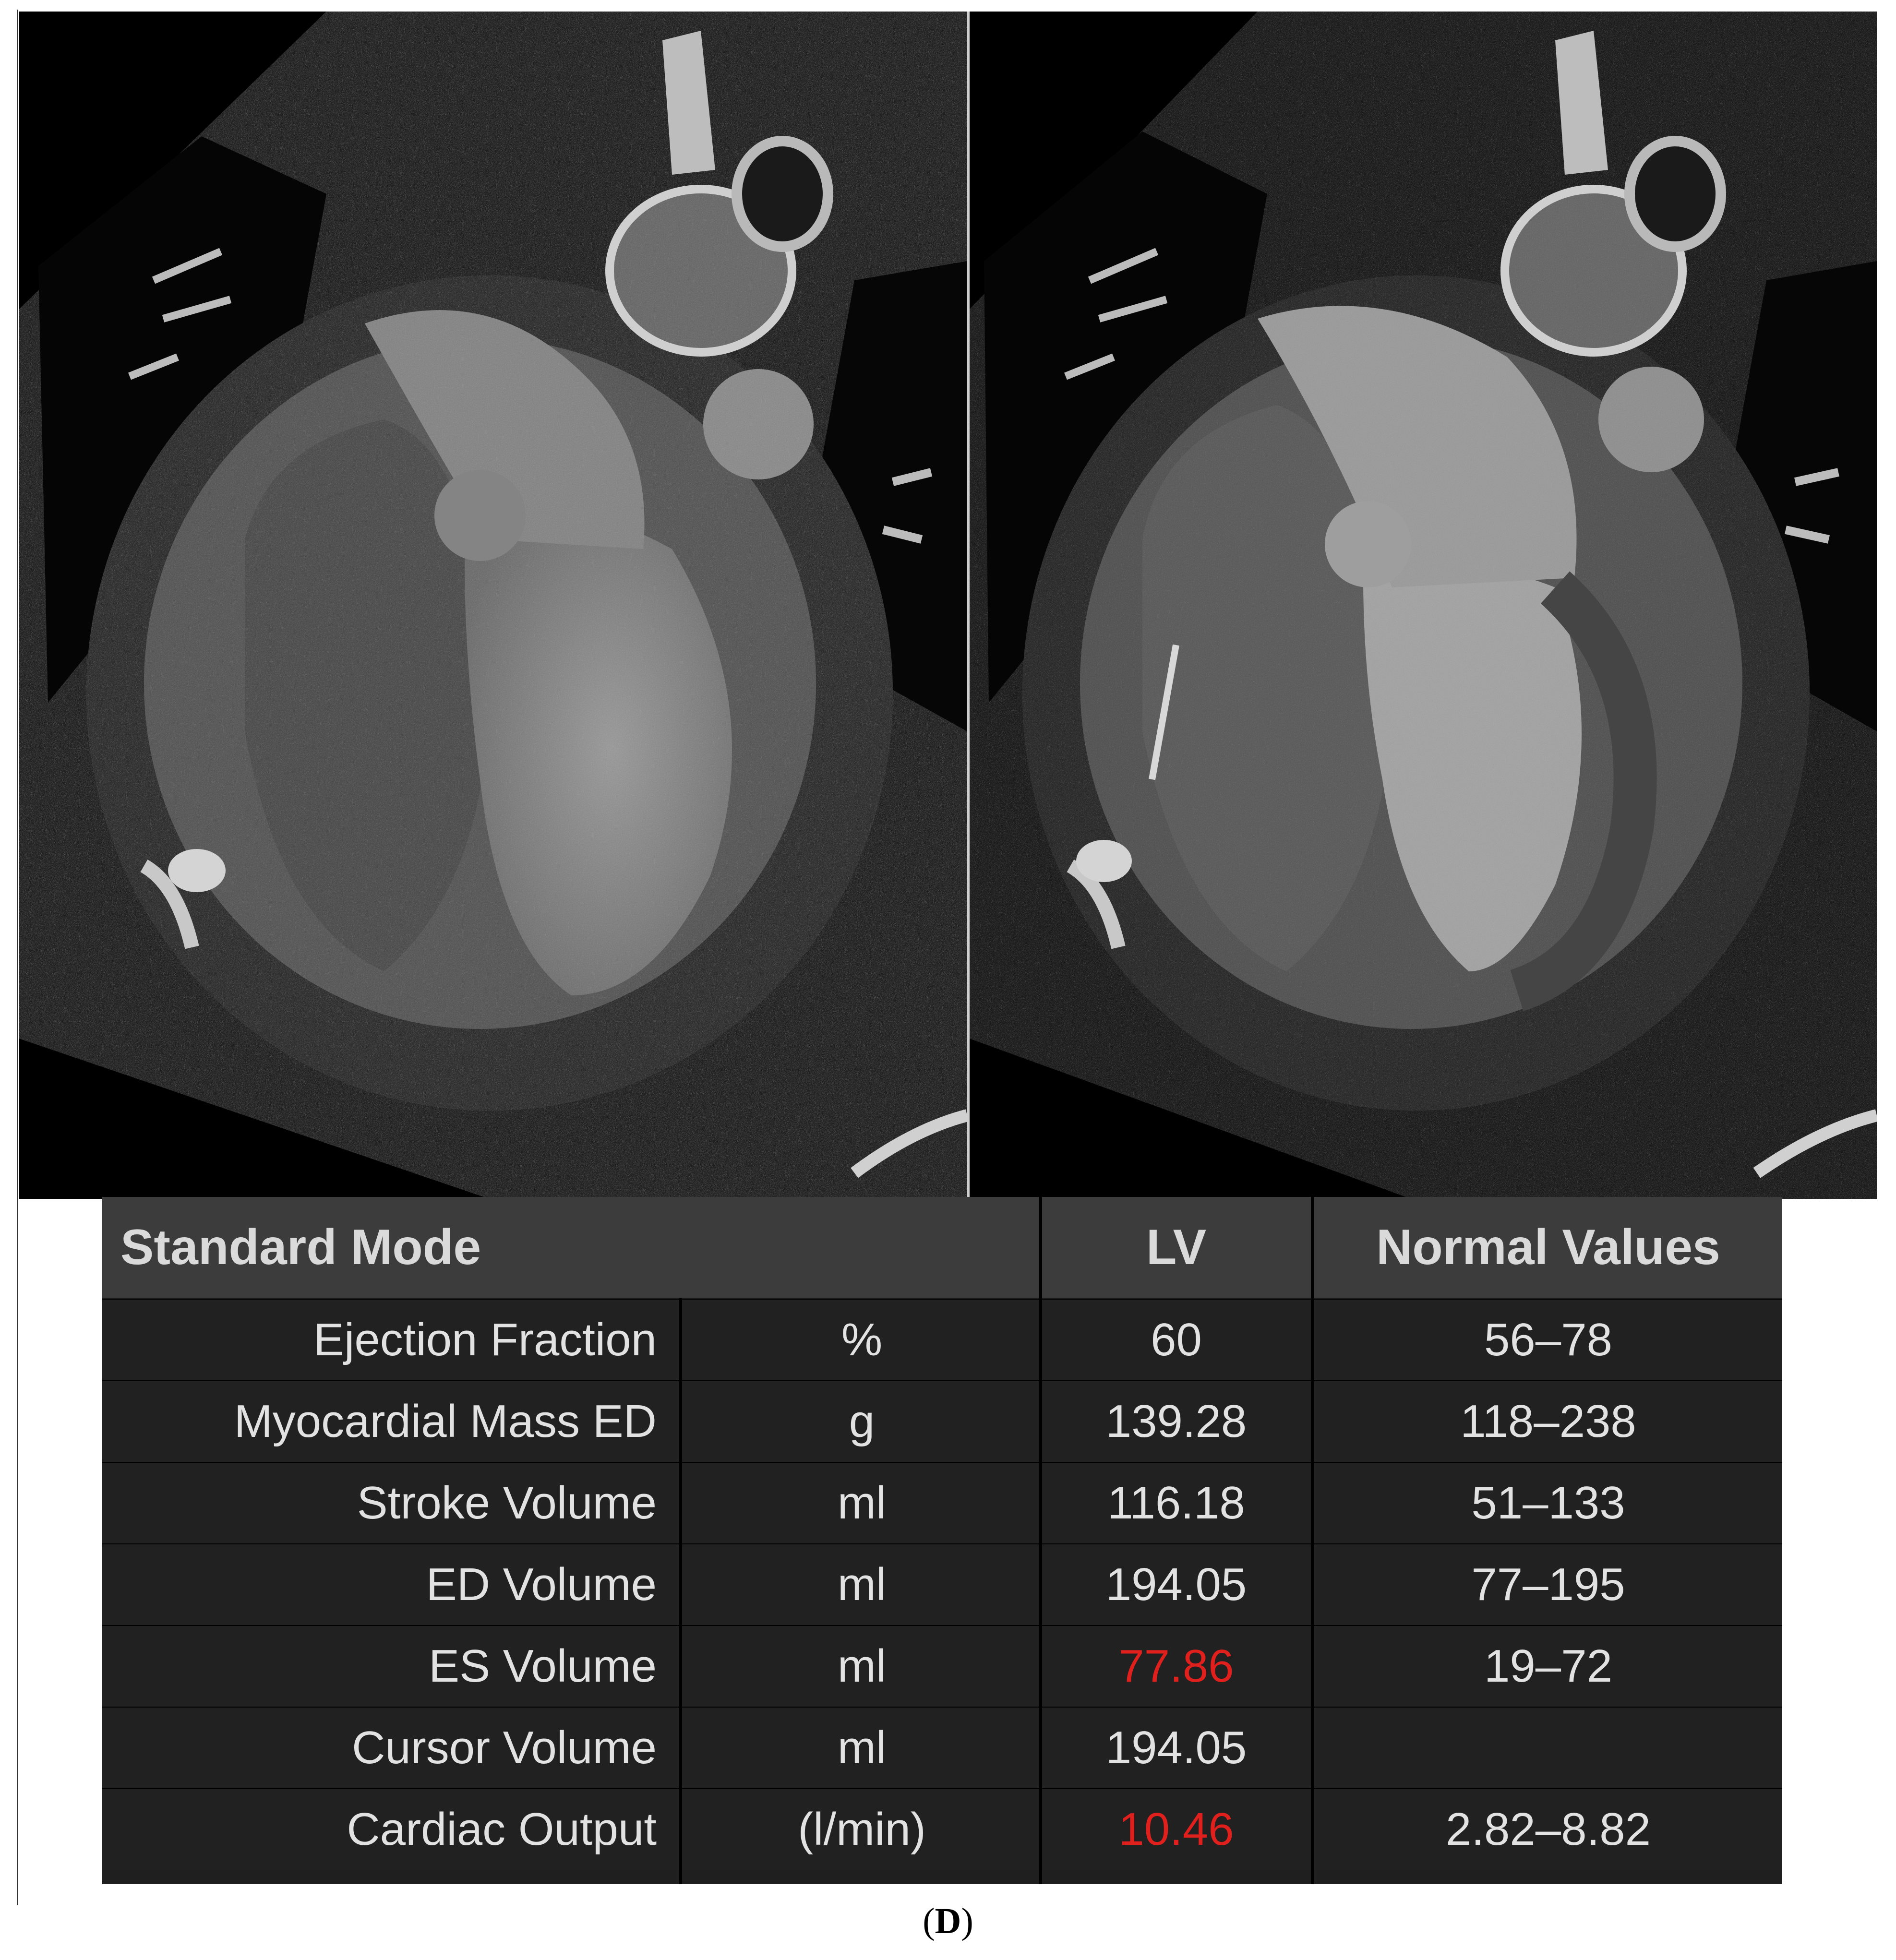  Describe the element at coordinates (1176, 1421) in the screenshot. I see `row-lv-value: 139.28` at that location.